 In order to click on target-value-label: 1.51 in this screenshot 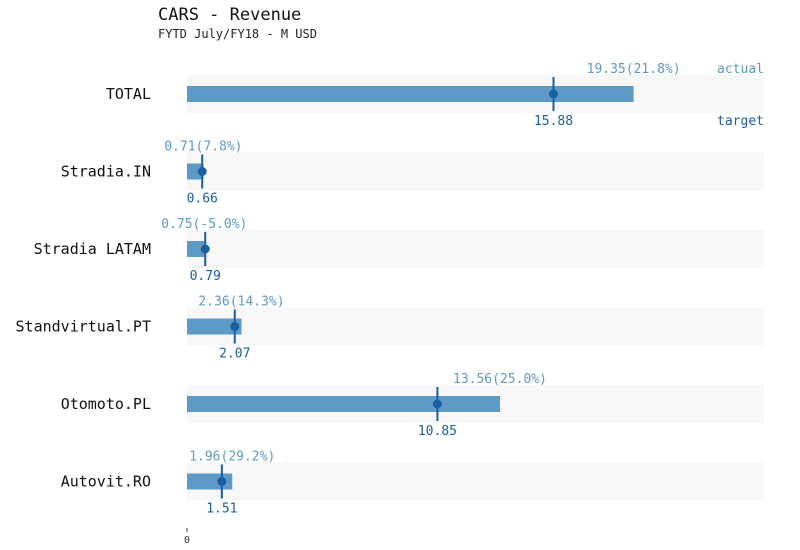, I will do `click(221, 509)`.